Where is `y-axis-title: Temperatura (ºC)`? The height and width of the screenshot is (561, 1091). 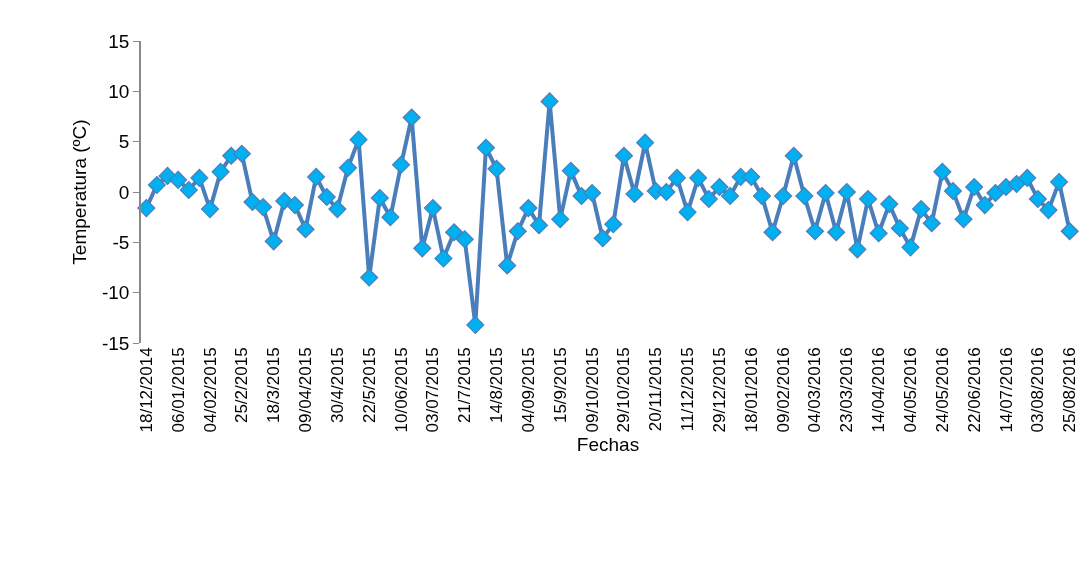 y-axis-title: Temperatura (ºC) is located at coordinates (80, 192).